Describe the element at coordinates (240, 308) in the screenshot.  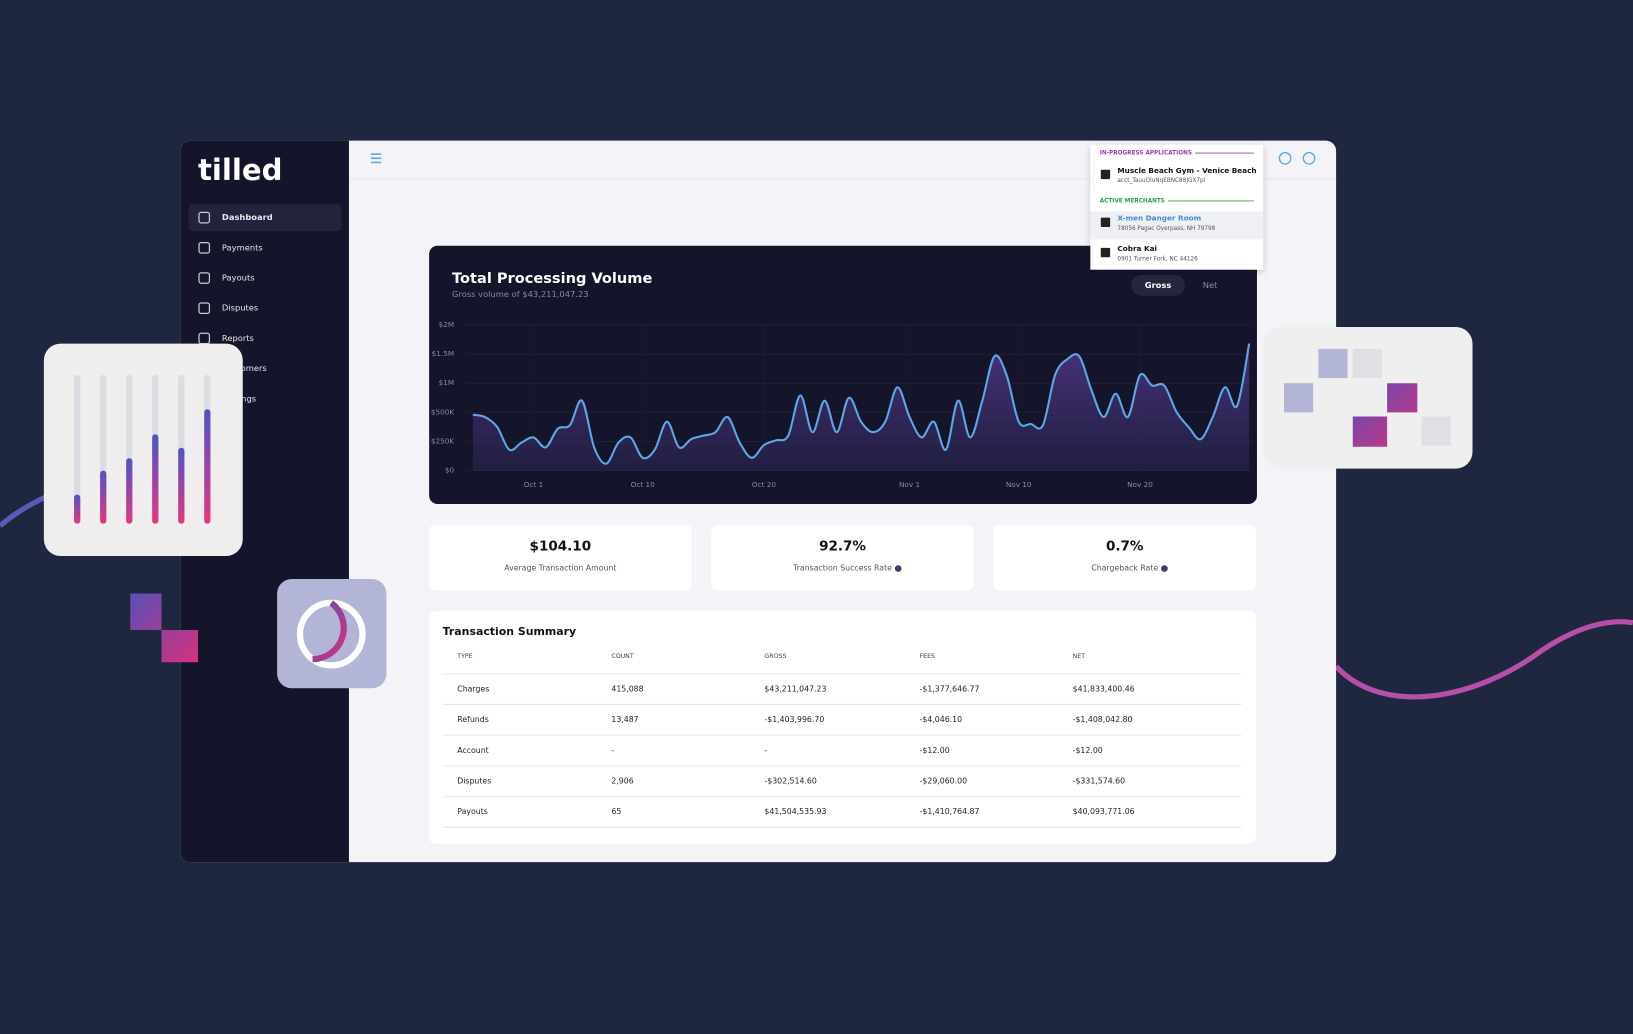
I see `nav-item: Disputes` at that location.